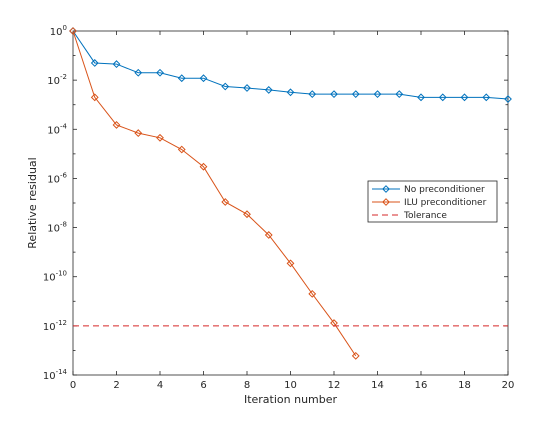 This screenshot has height=424, width=560. Describe the element at coordinates (421, 385) in the screenshot. I see `x-tick-label: 16` at that location.